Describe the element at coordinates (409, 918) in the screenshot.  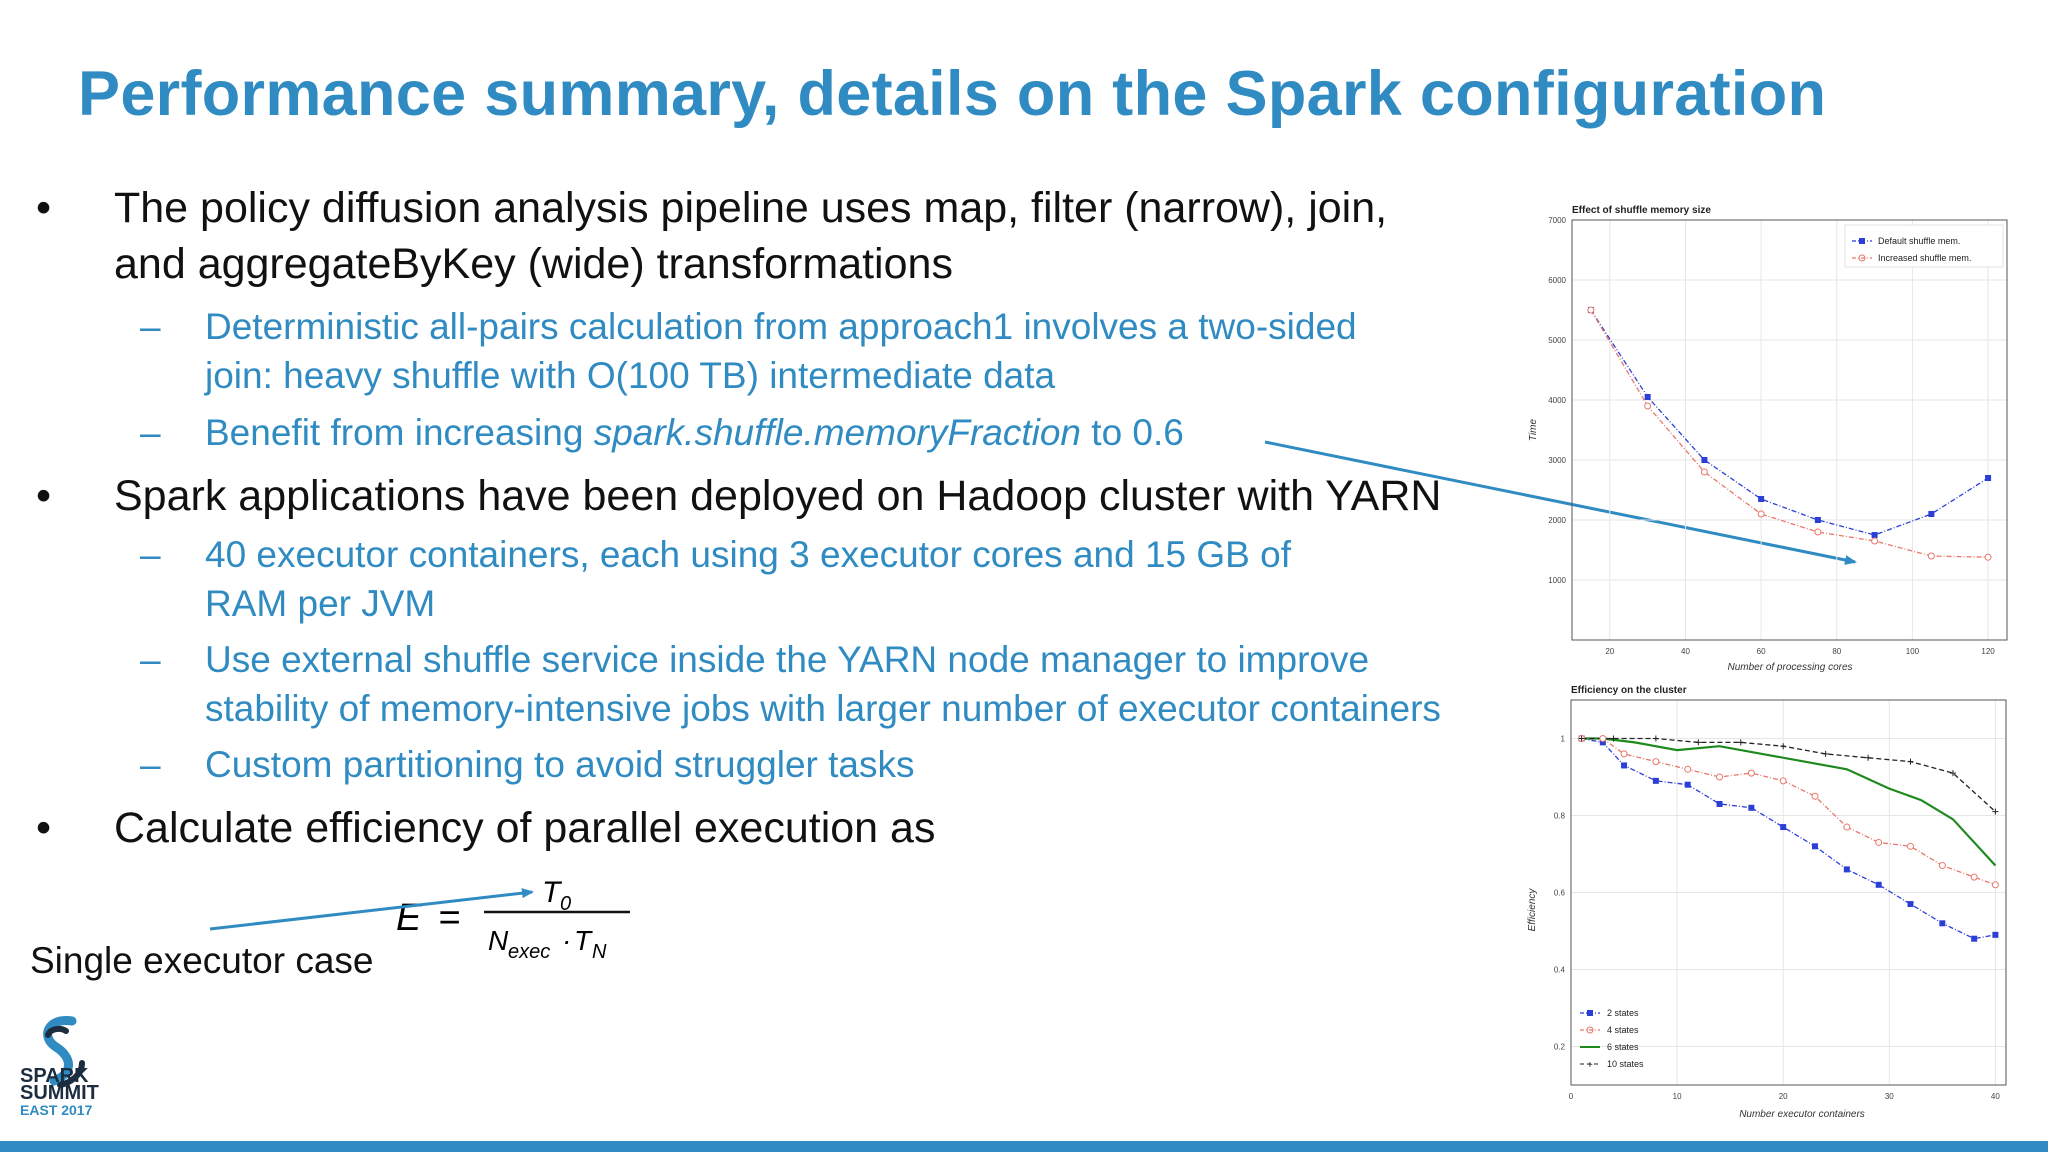
I see `eq-lhs: E` at that location.